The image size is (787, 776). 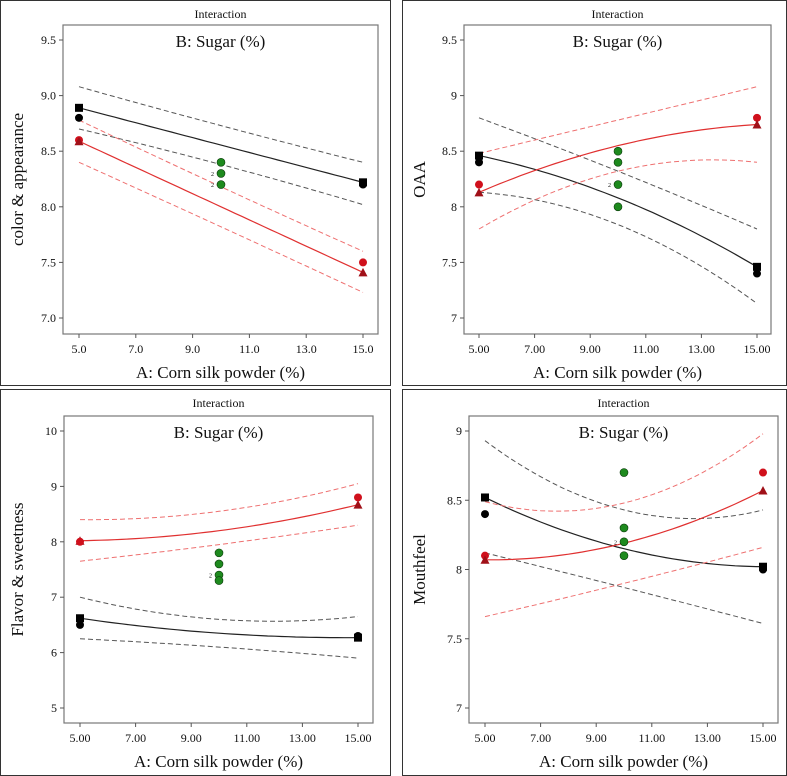 What do you see at coordinates (624, 532) in the screenshot?
I see `fit-line-black` at bounding box center [624, 532].